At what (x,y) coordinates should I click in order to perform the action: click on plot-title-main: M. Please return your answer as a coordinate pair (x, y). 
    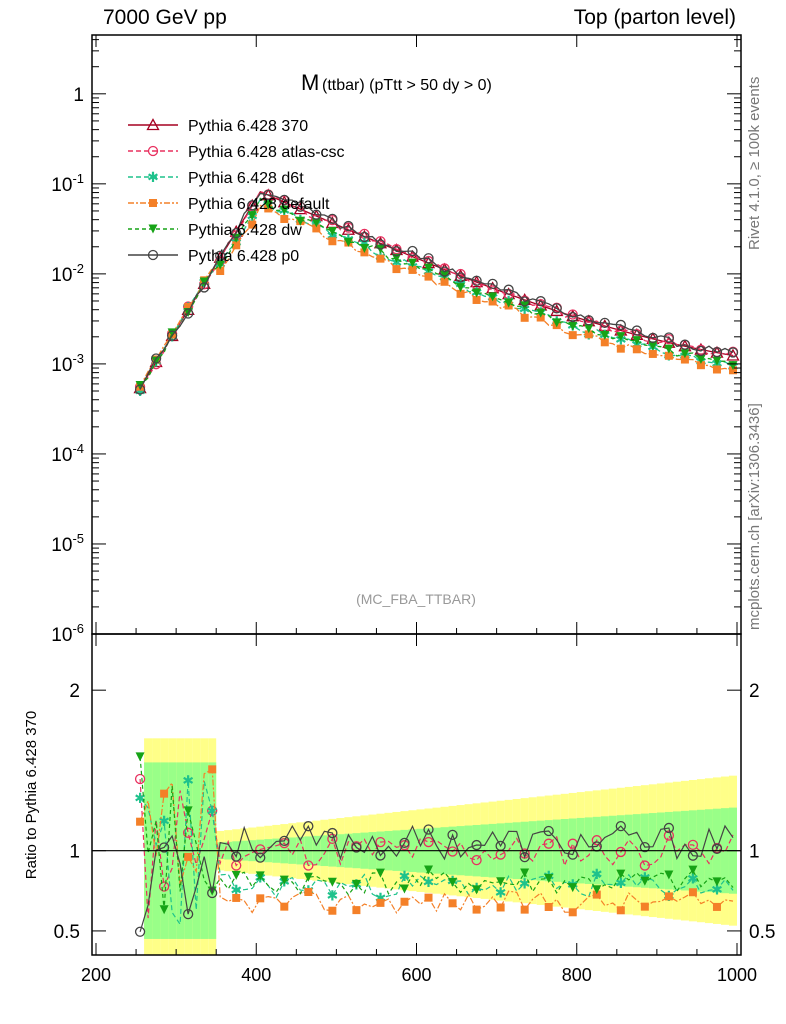
    Looking at the image, I should click on (310, 82).